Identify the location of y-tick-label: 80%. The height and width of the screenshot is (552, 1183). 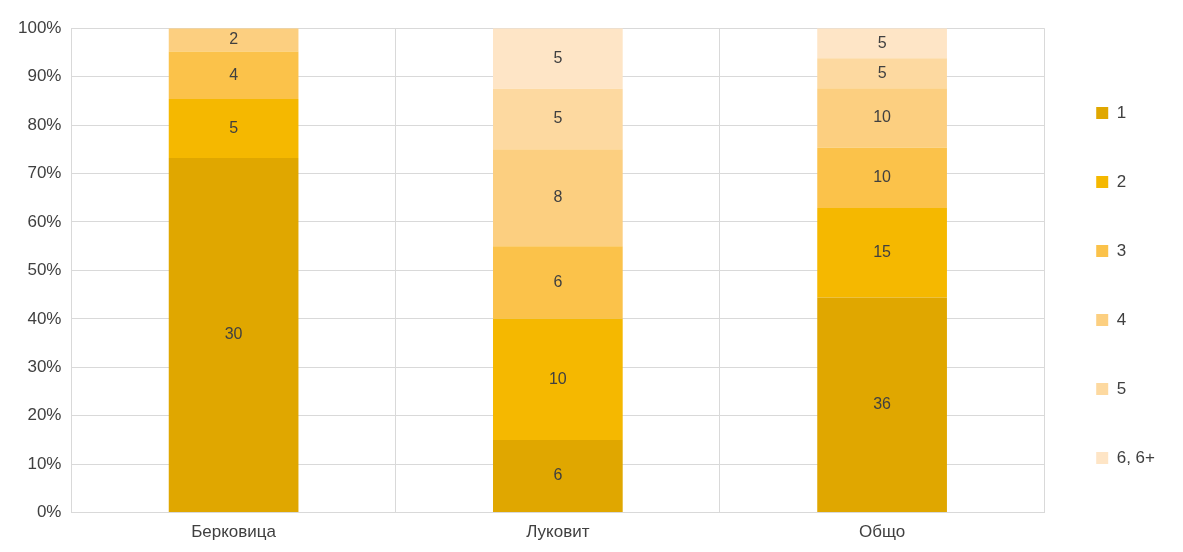
(44, 124).